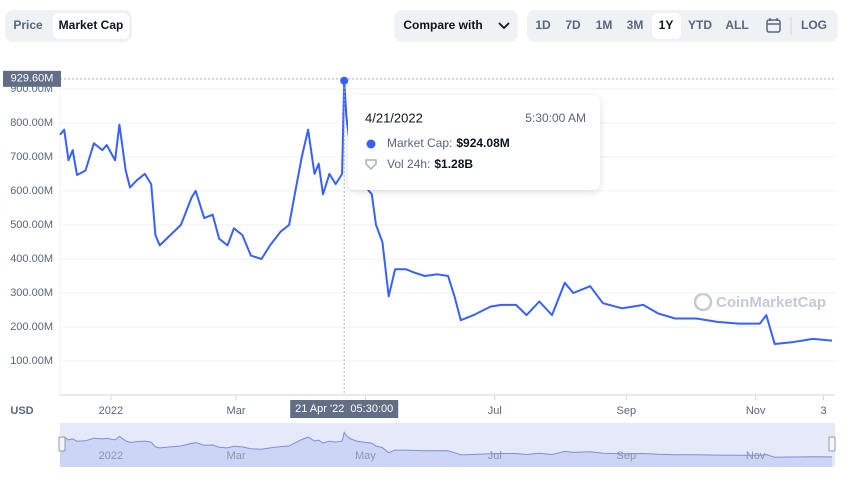 The width and height of the screenshot is (850, 478). I want to click on x-tick-label: Mar, so click(236, 411).